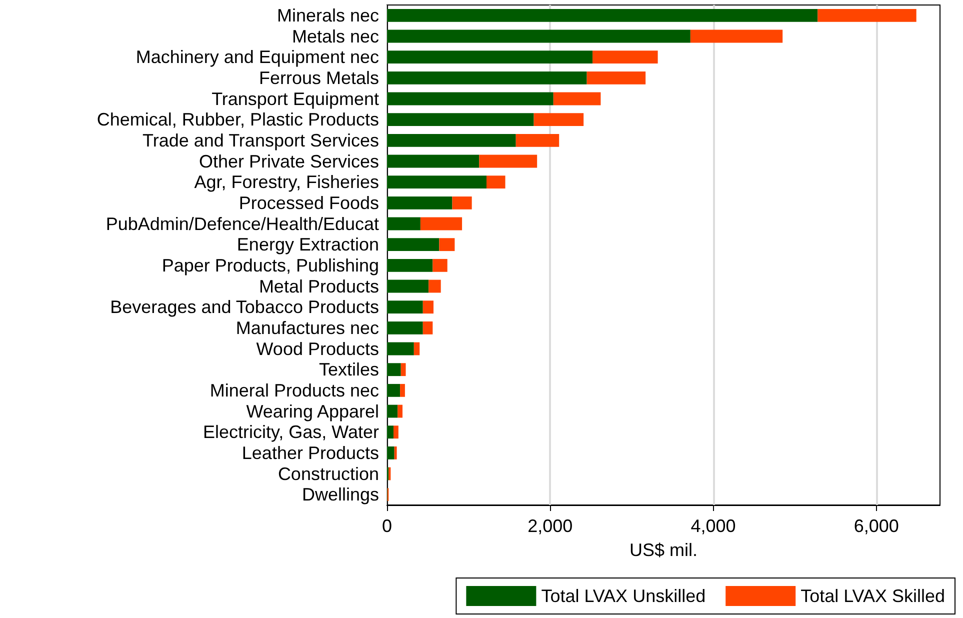  Describe the element at coordinates (318, 78) in the screenshot. I see `y-tick-label: Ferrous Metals` at that location.